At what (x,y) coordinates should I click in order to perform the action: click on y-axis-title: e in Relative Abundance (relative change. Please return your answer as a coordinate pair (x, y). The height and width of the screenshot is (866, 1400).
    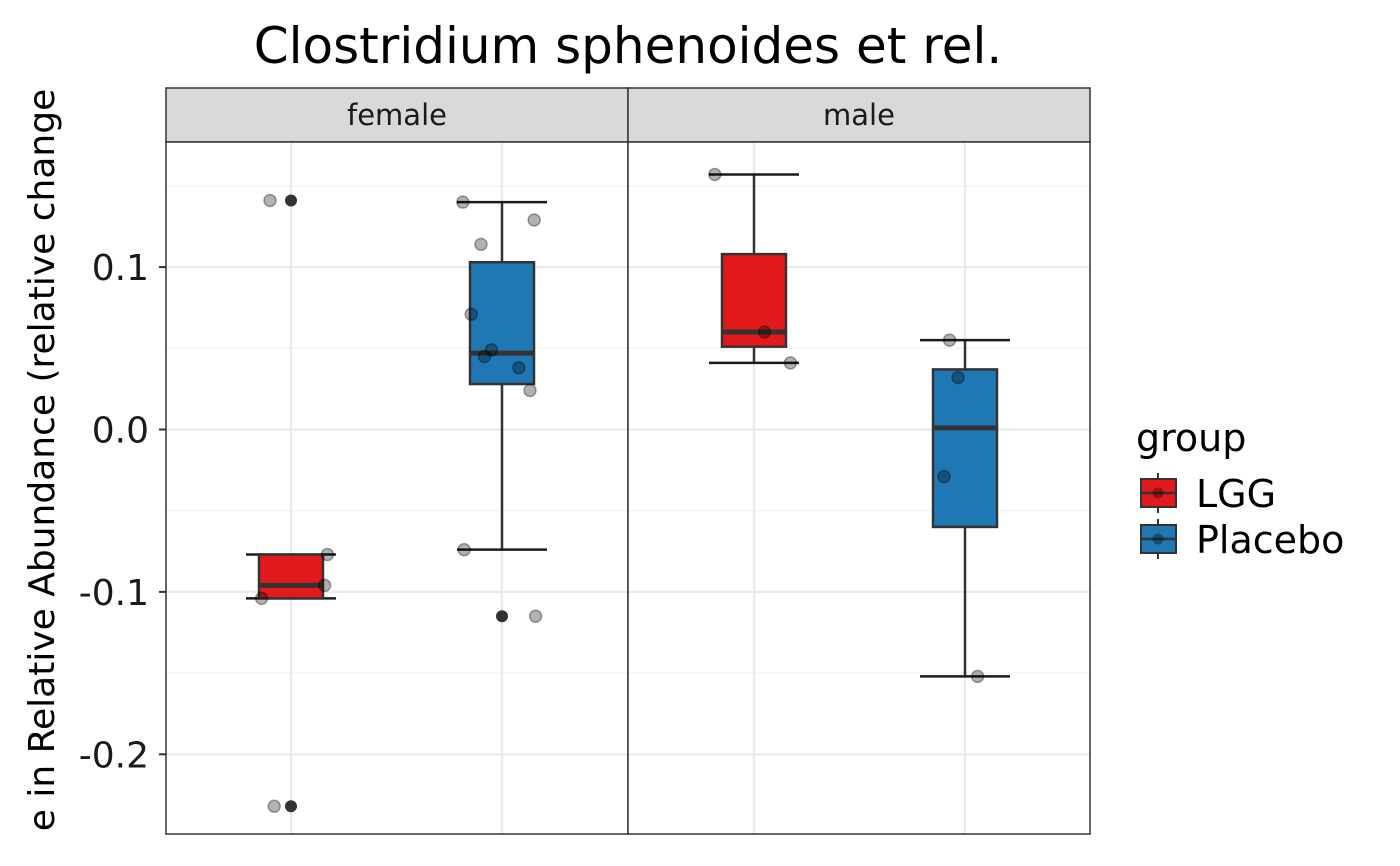
    Looking at the image, I should click on (42, 460).